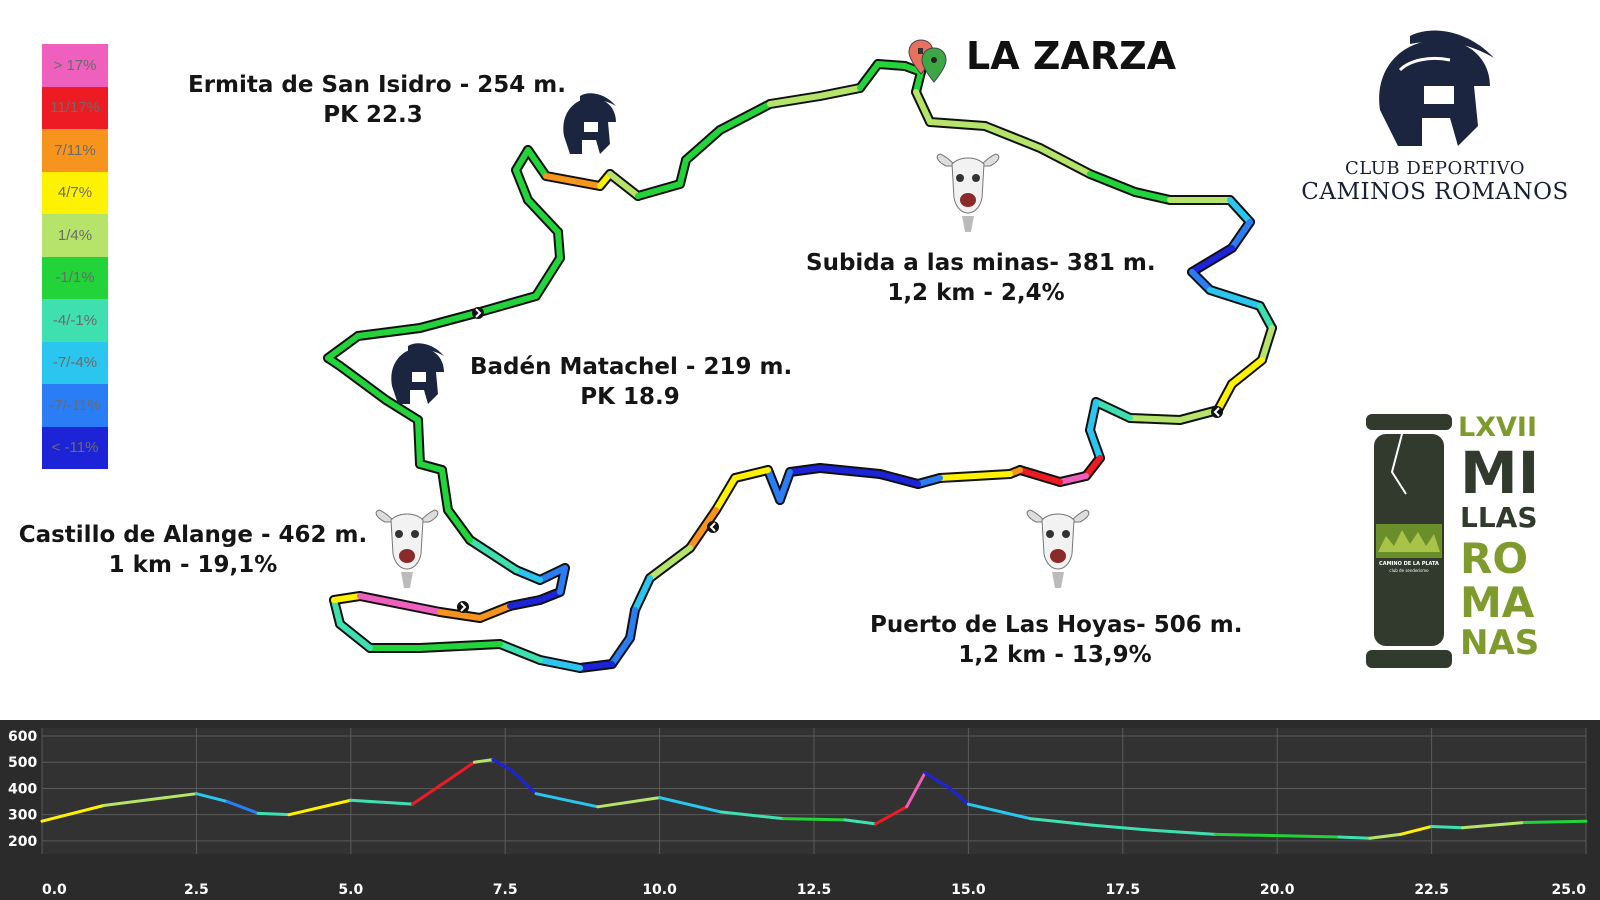 The height and width of the screenshot is (900, 1600). What do you see at coordinates (373, 115) in the screenshot?
I see `label-ermita-line2: PK 22.3` at bounding box center [373, 115].